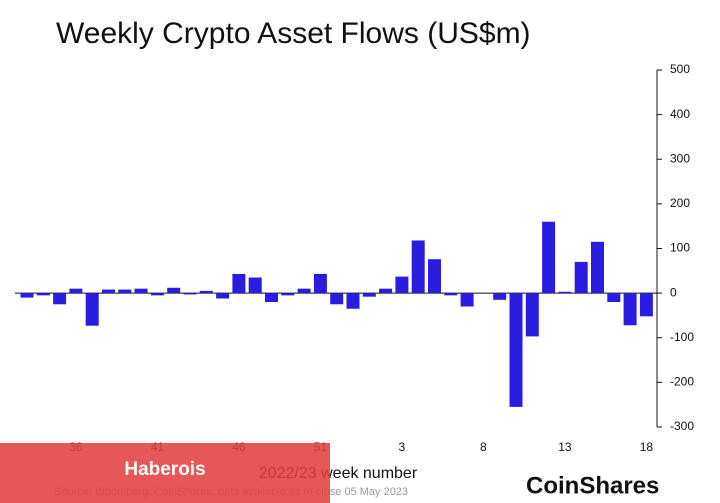 This screenshot has height=503, width=720. Describe the element at coordinates (402, 447) in the screenshot. I see `x-tick-label: 3` at that location.